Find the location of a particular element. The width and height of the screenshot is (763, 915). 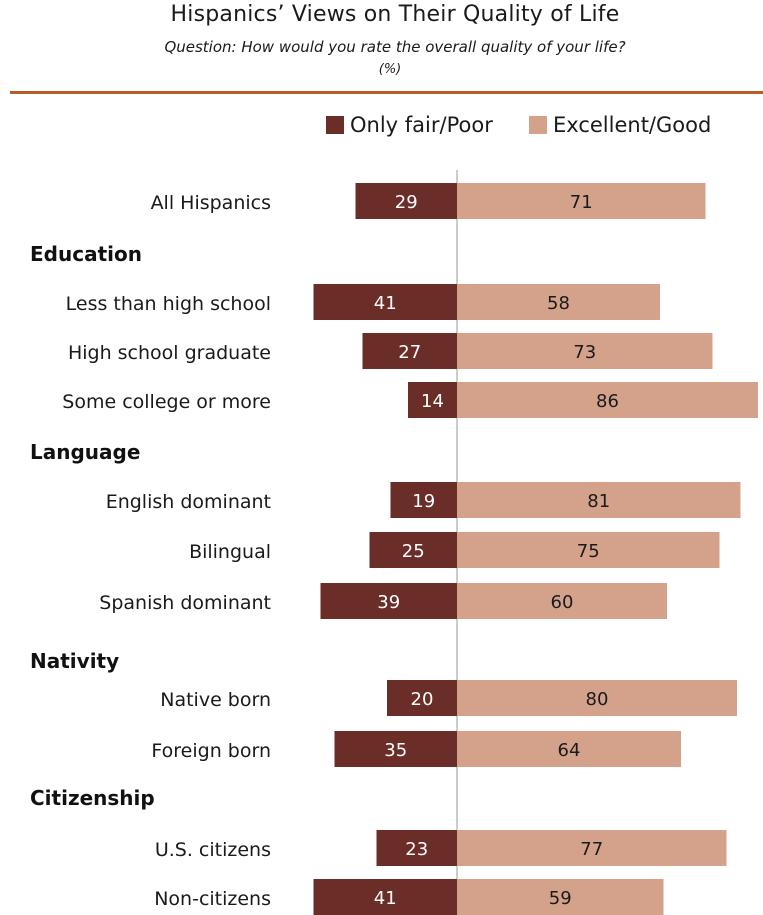

value-excellent-good-u-s-citizens: 77 is located at coordinates (591, 849).